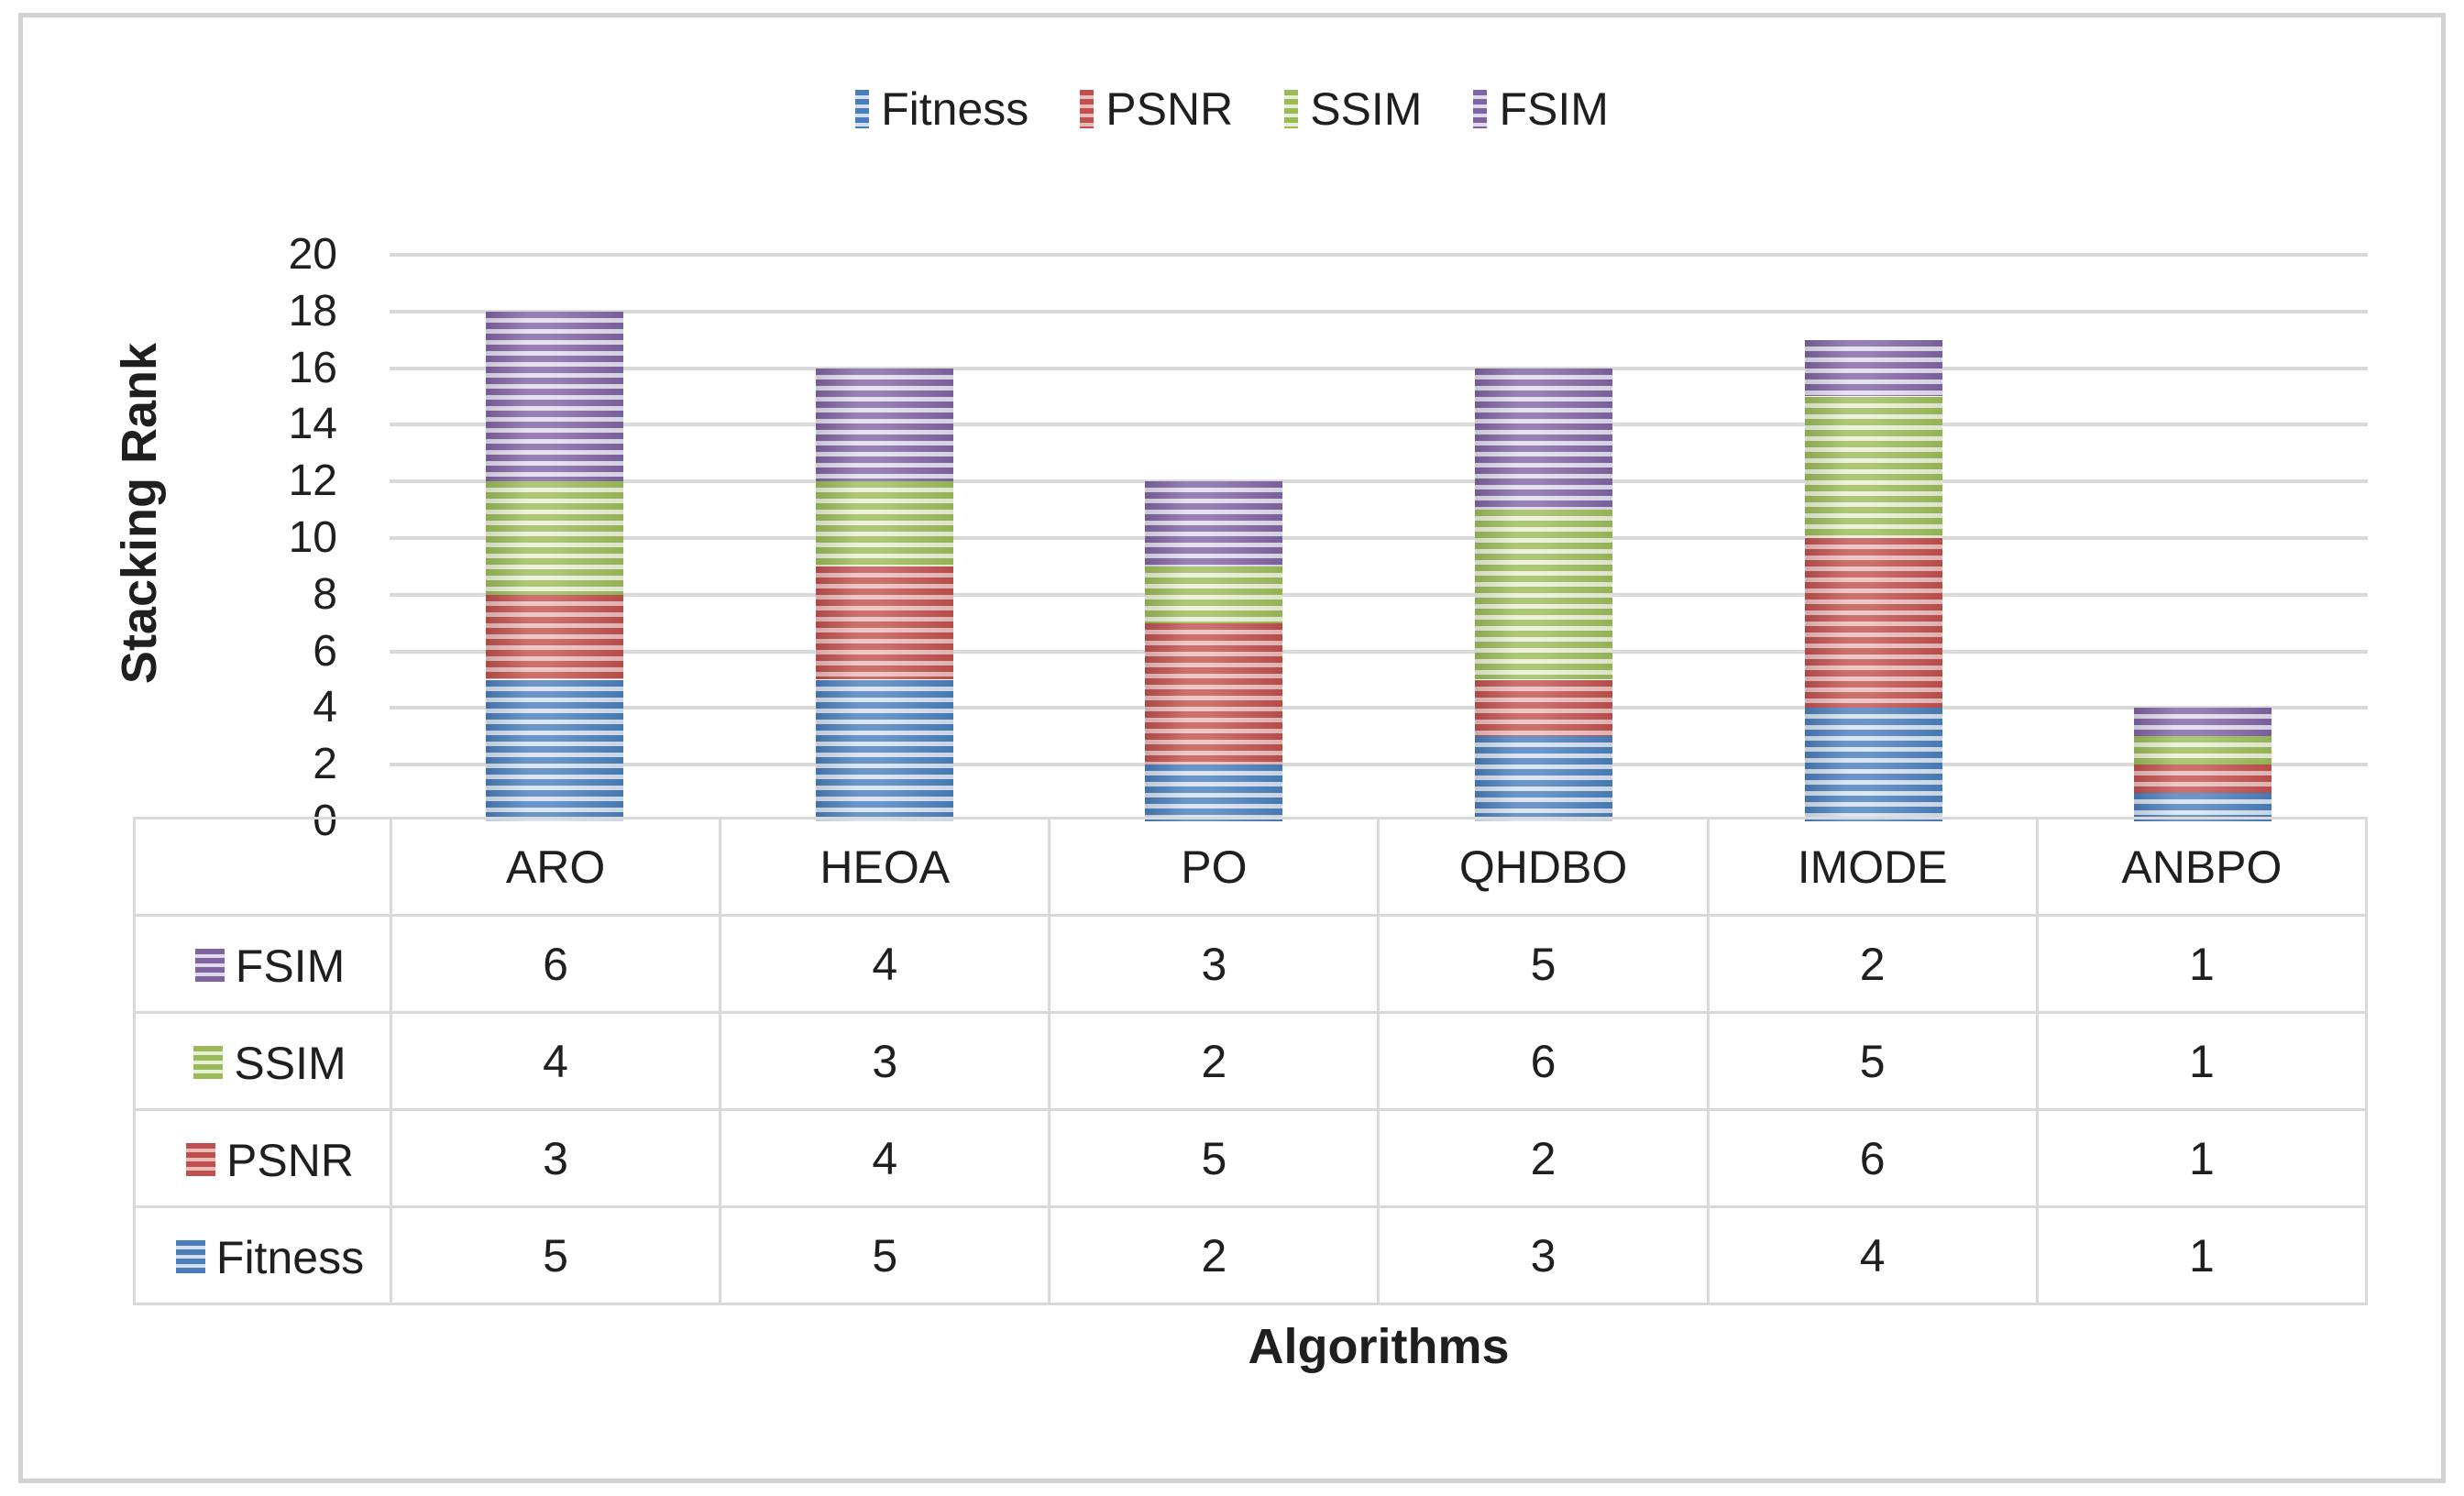 The width and height of the screenshot is (2464, 1496). I want to click on bar-qhdbo-segment-fitness, so click(1543, 778).